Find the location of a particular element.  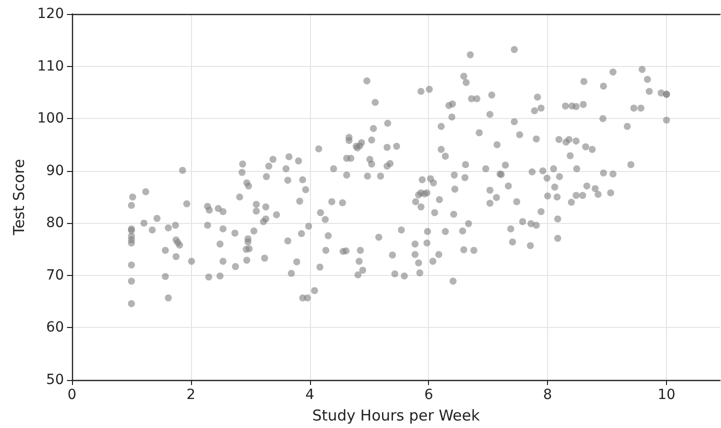

y-tick-label: 70 is located at coordinates (55, 275).